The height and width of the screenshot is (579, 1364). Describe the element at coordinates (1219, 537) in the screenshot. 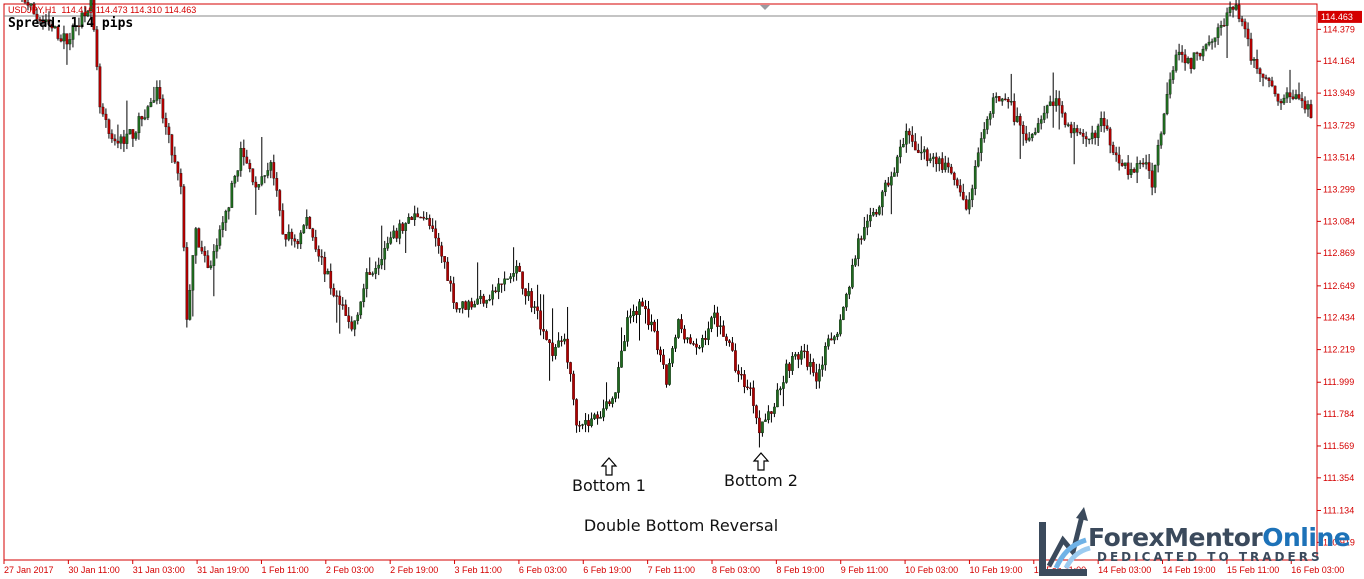

I see `brand-name: ForexMentorOnline` at that location.